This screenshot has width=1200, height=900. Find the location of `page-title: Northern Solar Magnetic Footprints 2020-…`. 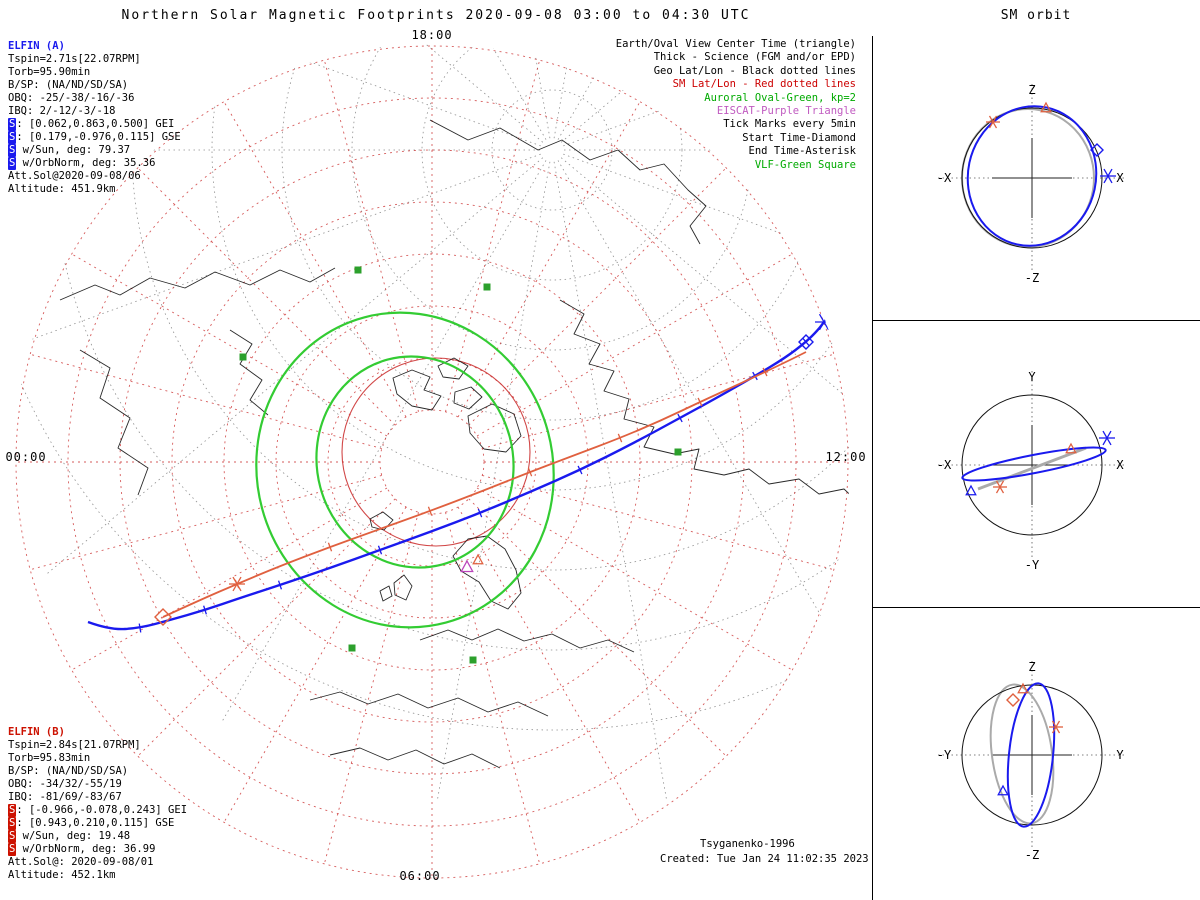

page-title: Northern Solar Magnetic Footprints 2020-… is located at coordinates (436, 15).